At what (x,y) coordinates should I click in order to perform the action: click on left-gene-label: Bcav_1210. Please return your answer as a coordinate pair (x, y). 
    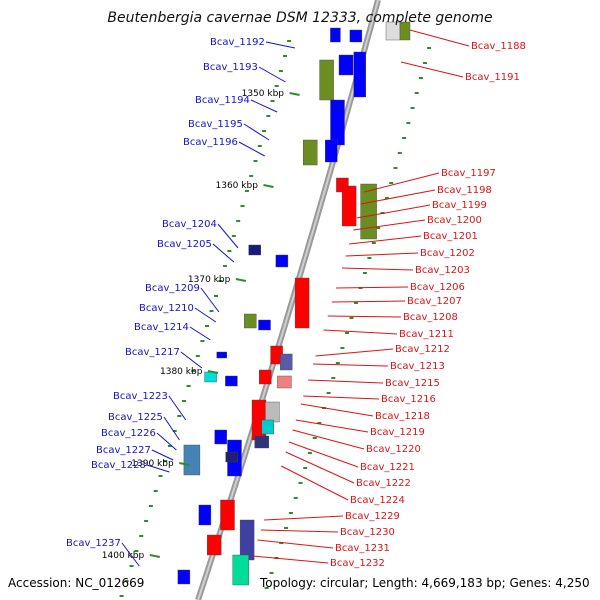
    Looking at the image, I should click on (166, 308).